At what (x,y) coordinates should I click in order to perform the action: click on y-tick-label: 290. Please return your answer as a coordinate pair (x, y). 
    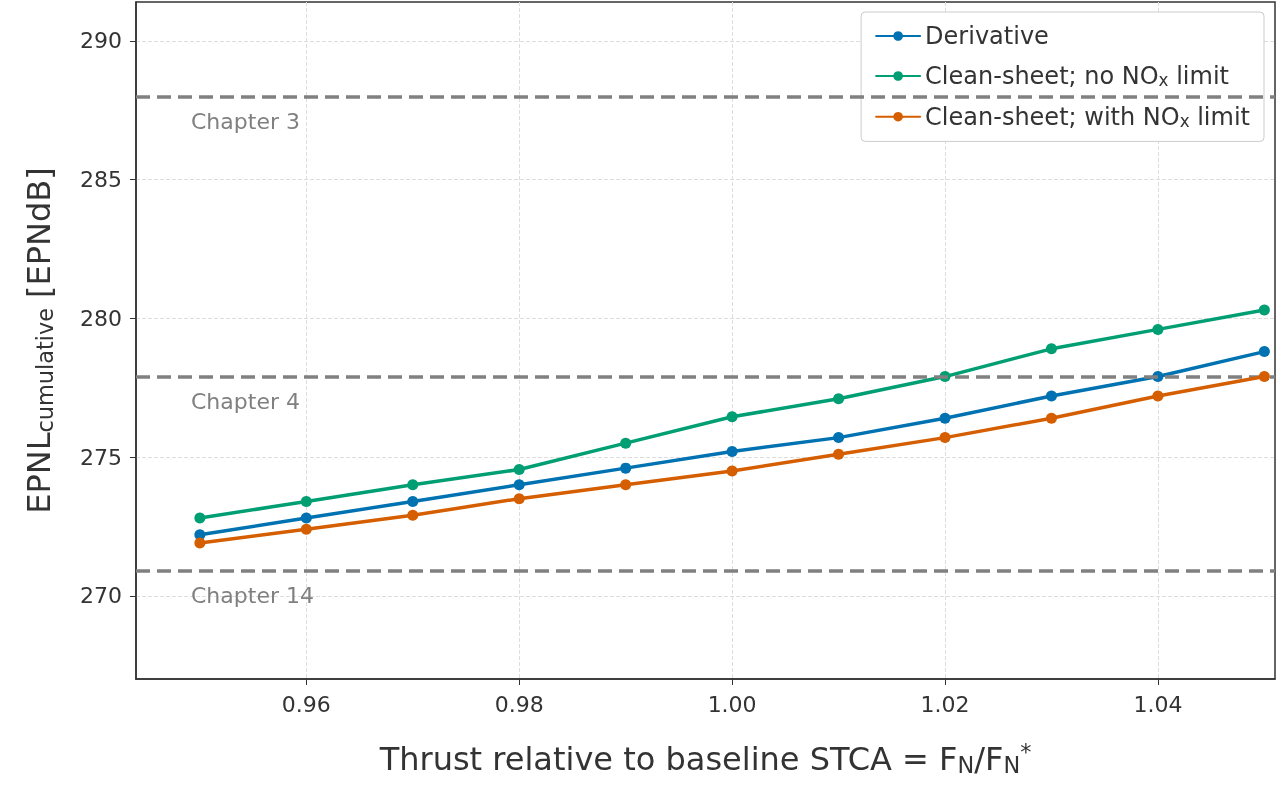
    Looking at the image, I should click on (101, 41).